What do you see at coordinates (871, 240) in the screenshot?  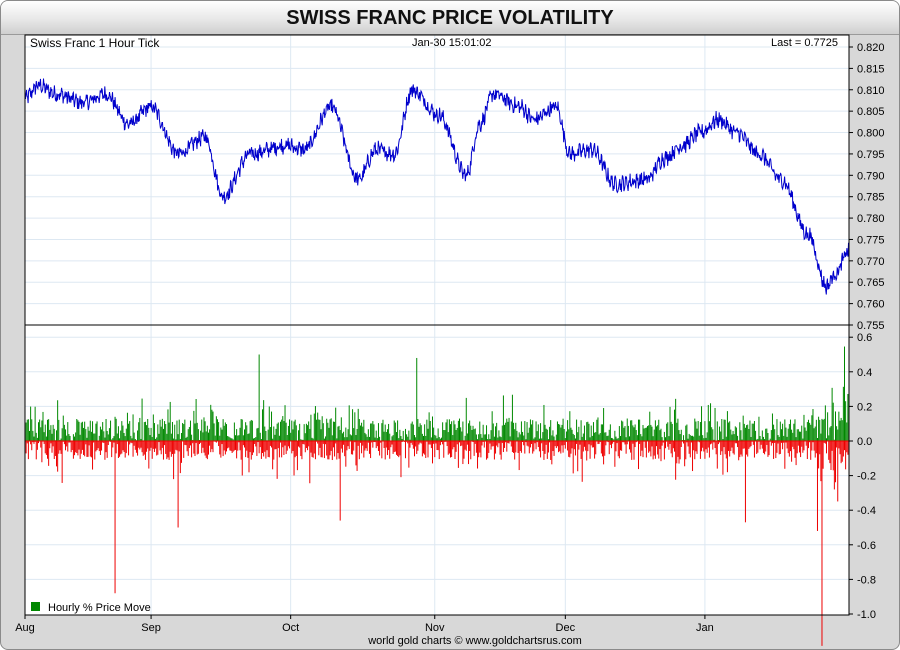 I see `price-tick-label: 0.775` at bounding box center [871, 240].